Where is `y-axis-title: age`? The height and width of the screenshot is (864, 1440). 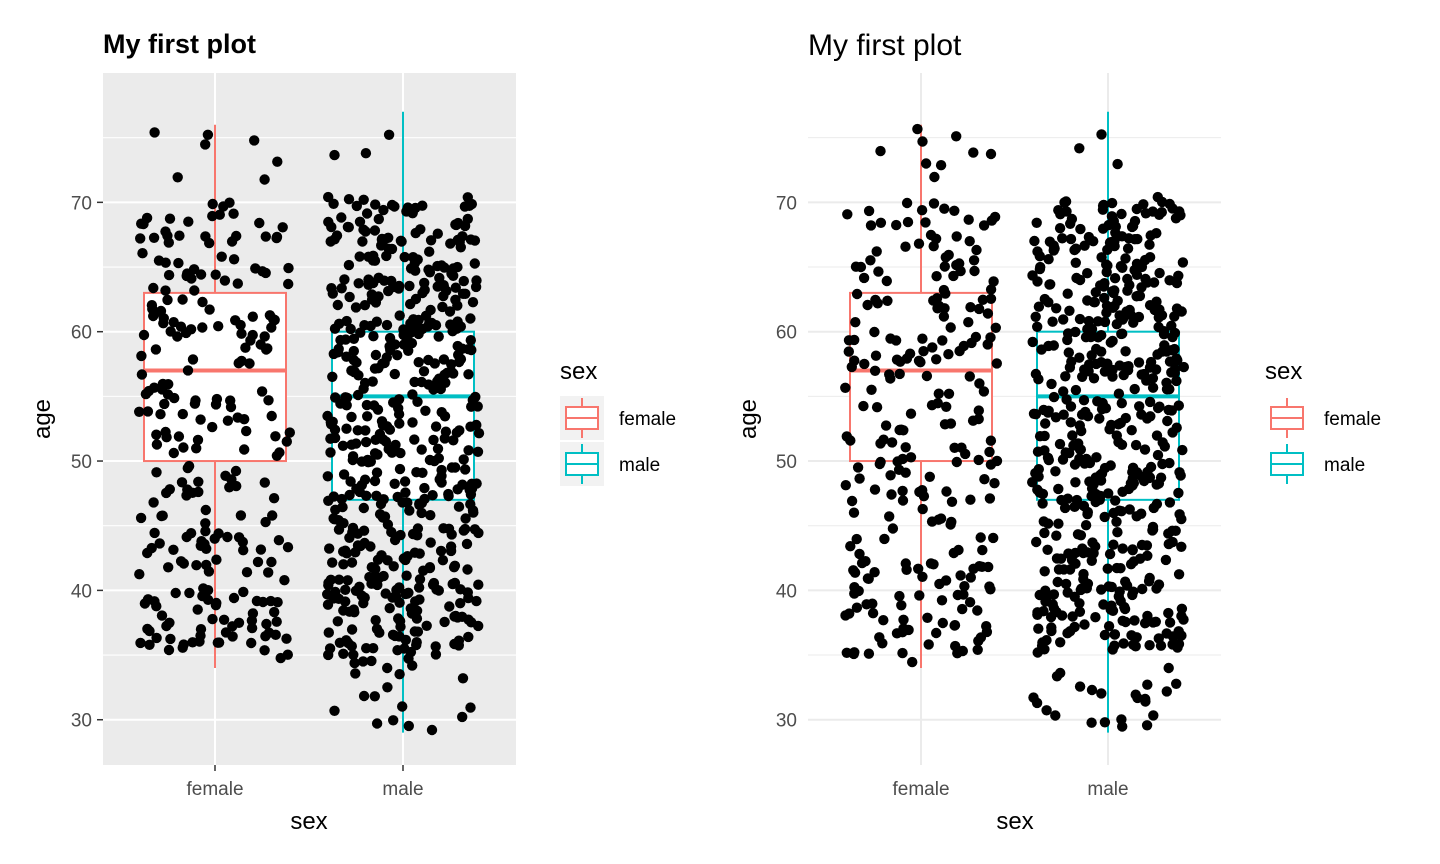
y-axis-title: age is located at coordinates (42, 419).